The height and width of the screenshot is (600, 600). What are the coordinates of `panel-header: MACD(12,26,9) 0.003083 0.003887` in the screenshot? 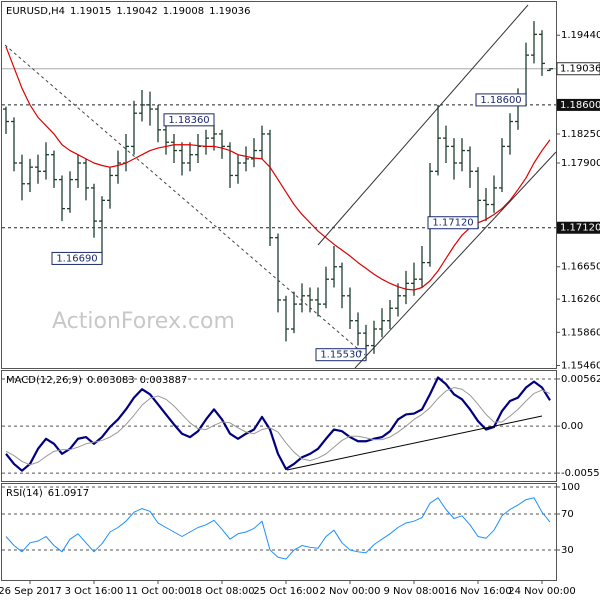 It's located at (96, 380).